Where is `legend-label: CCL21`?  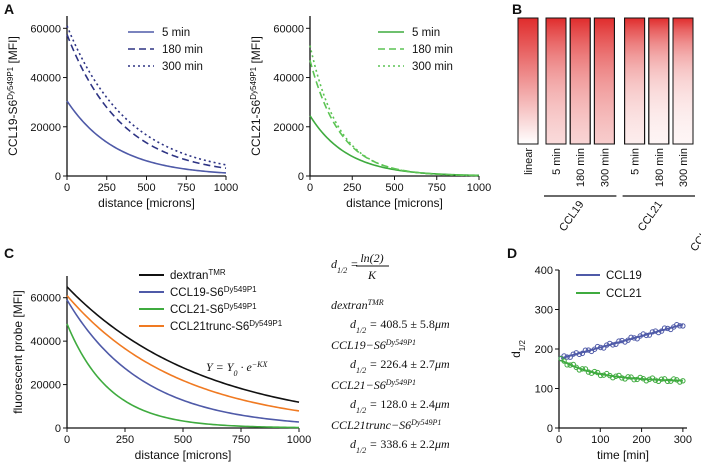
legend-label: CCL21 is located at coordinates (624, 294).